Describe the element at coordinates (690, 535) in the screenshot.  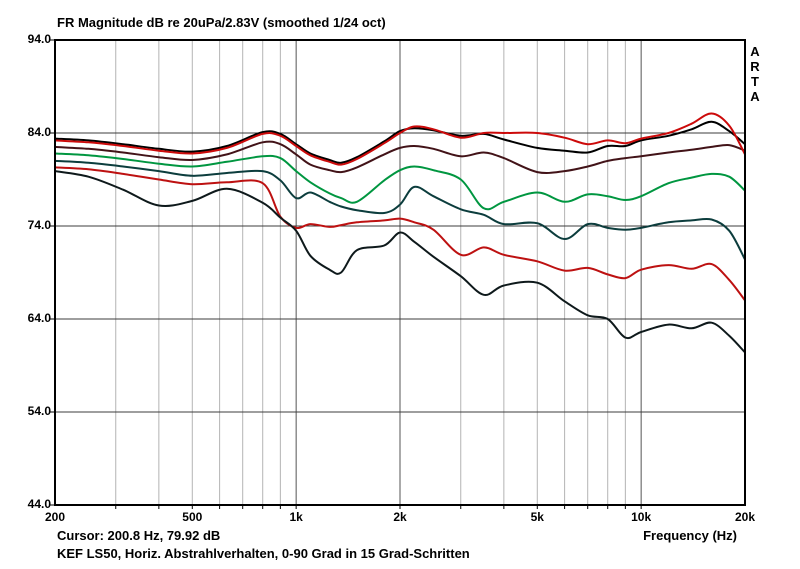
I see `x-axis-title: Frequency (Hz)` at that location.